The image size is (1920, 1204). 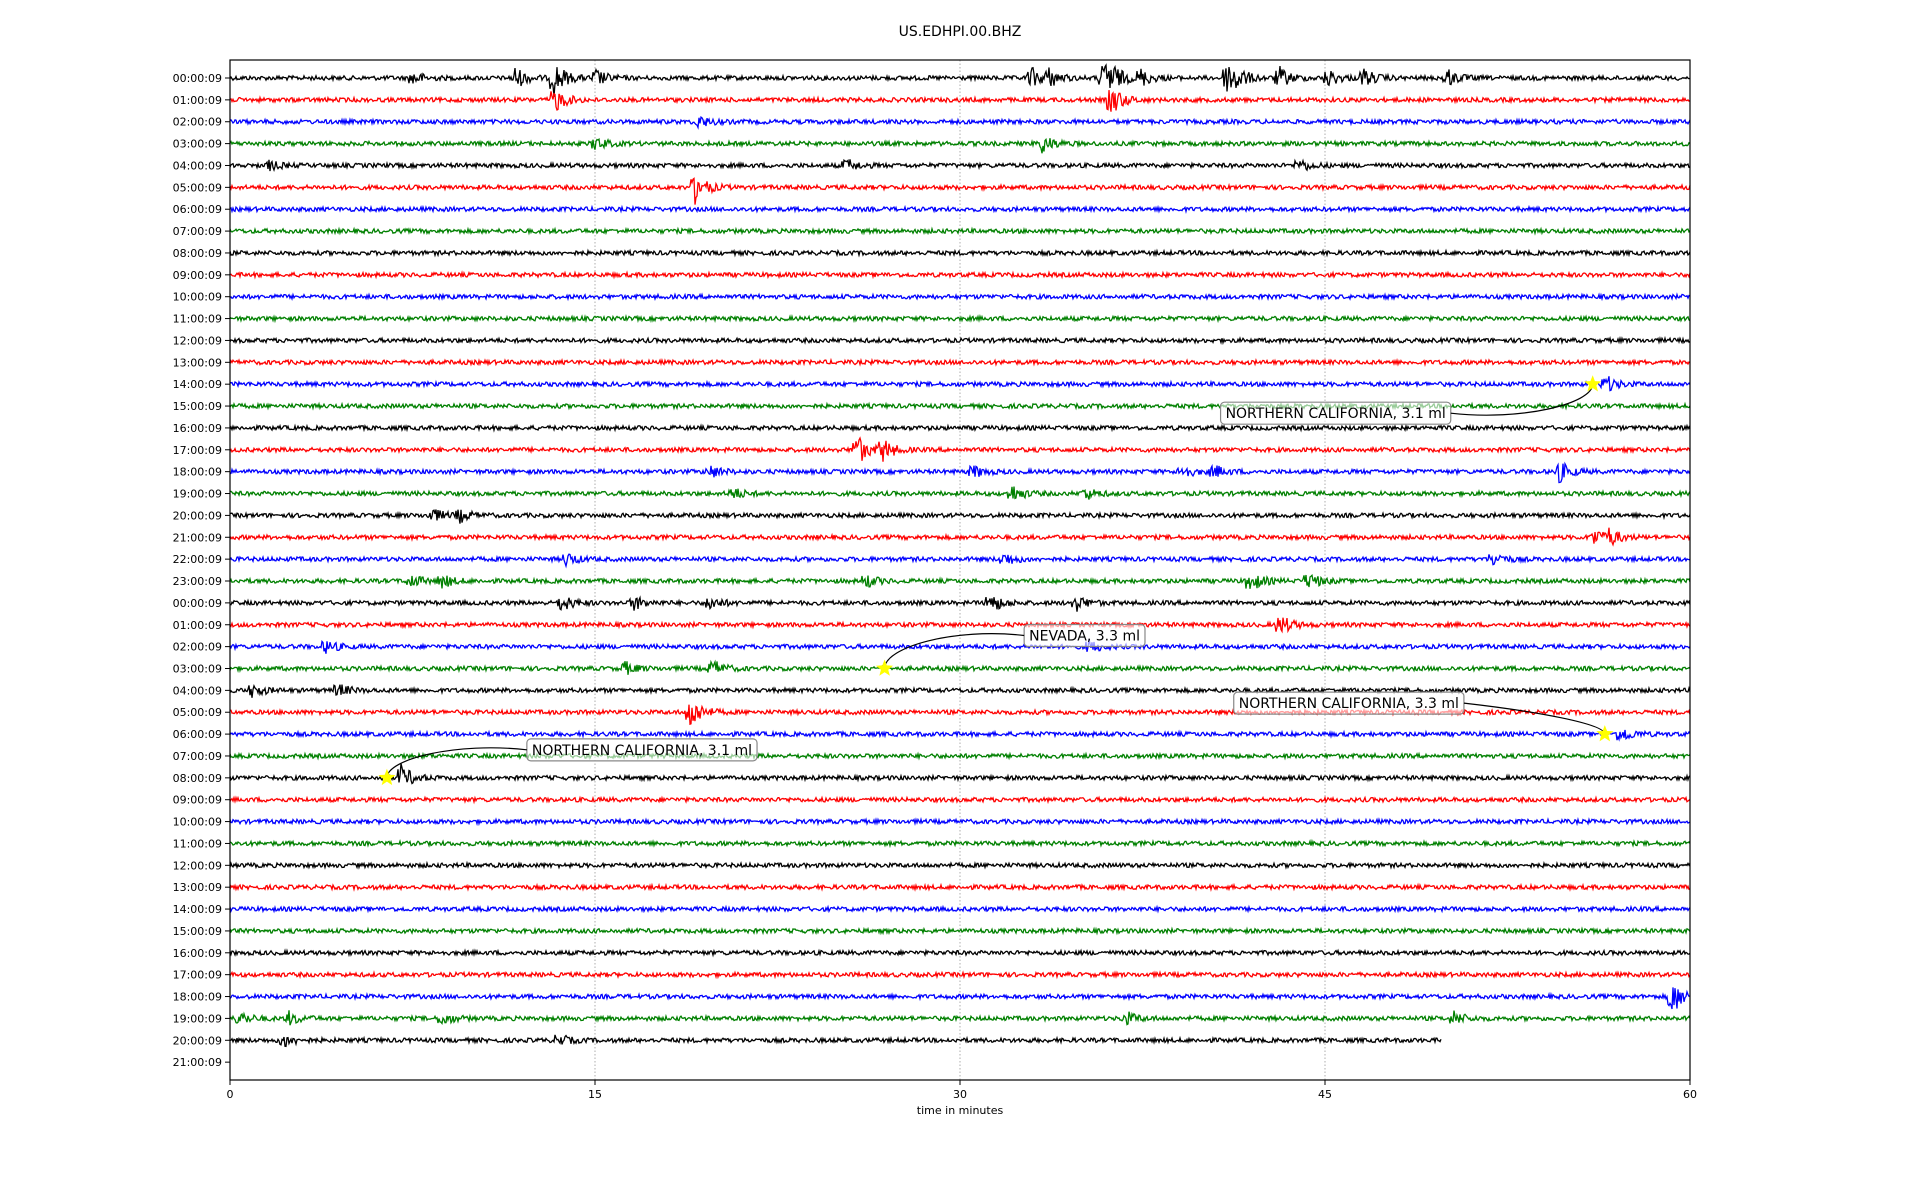 I want to click on event-annotation: NORTHERN CALIFORNIA, 3.1 ml, so click(x=1410, y=400).